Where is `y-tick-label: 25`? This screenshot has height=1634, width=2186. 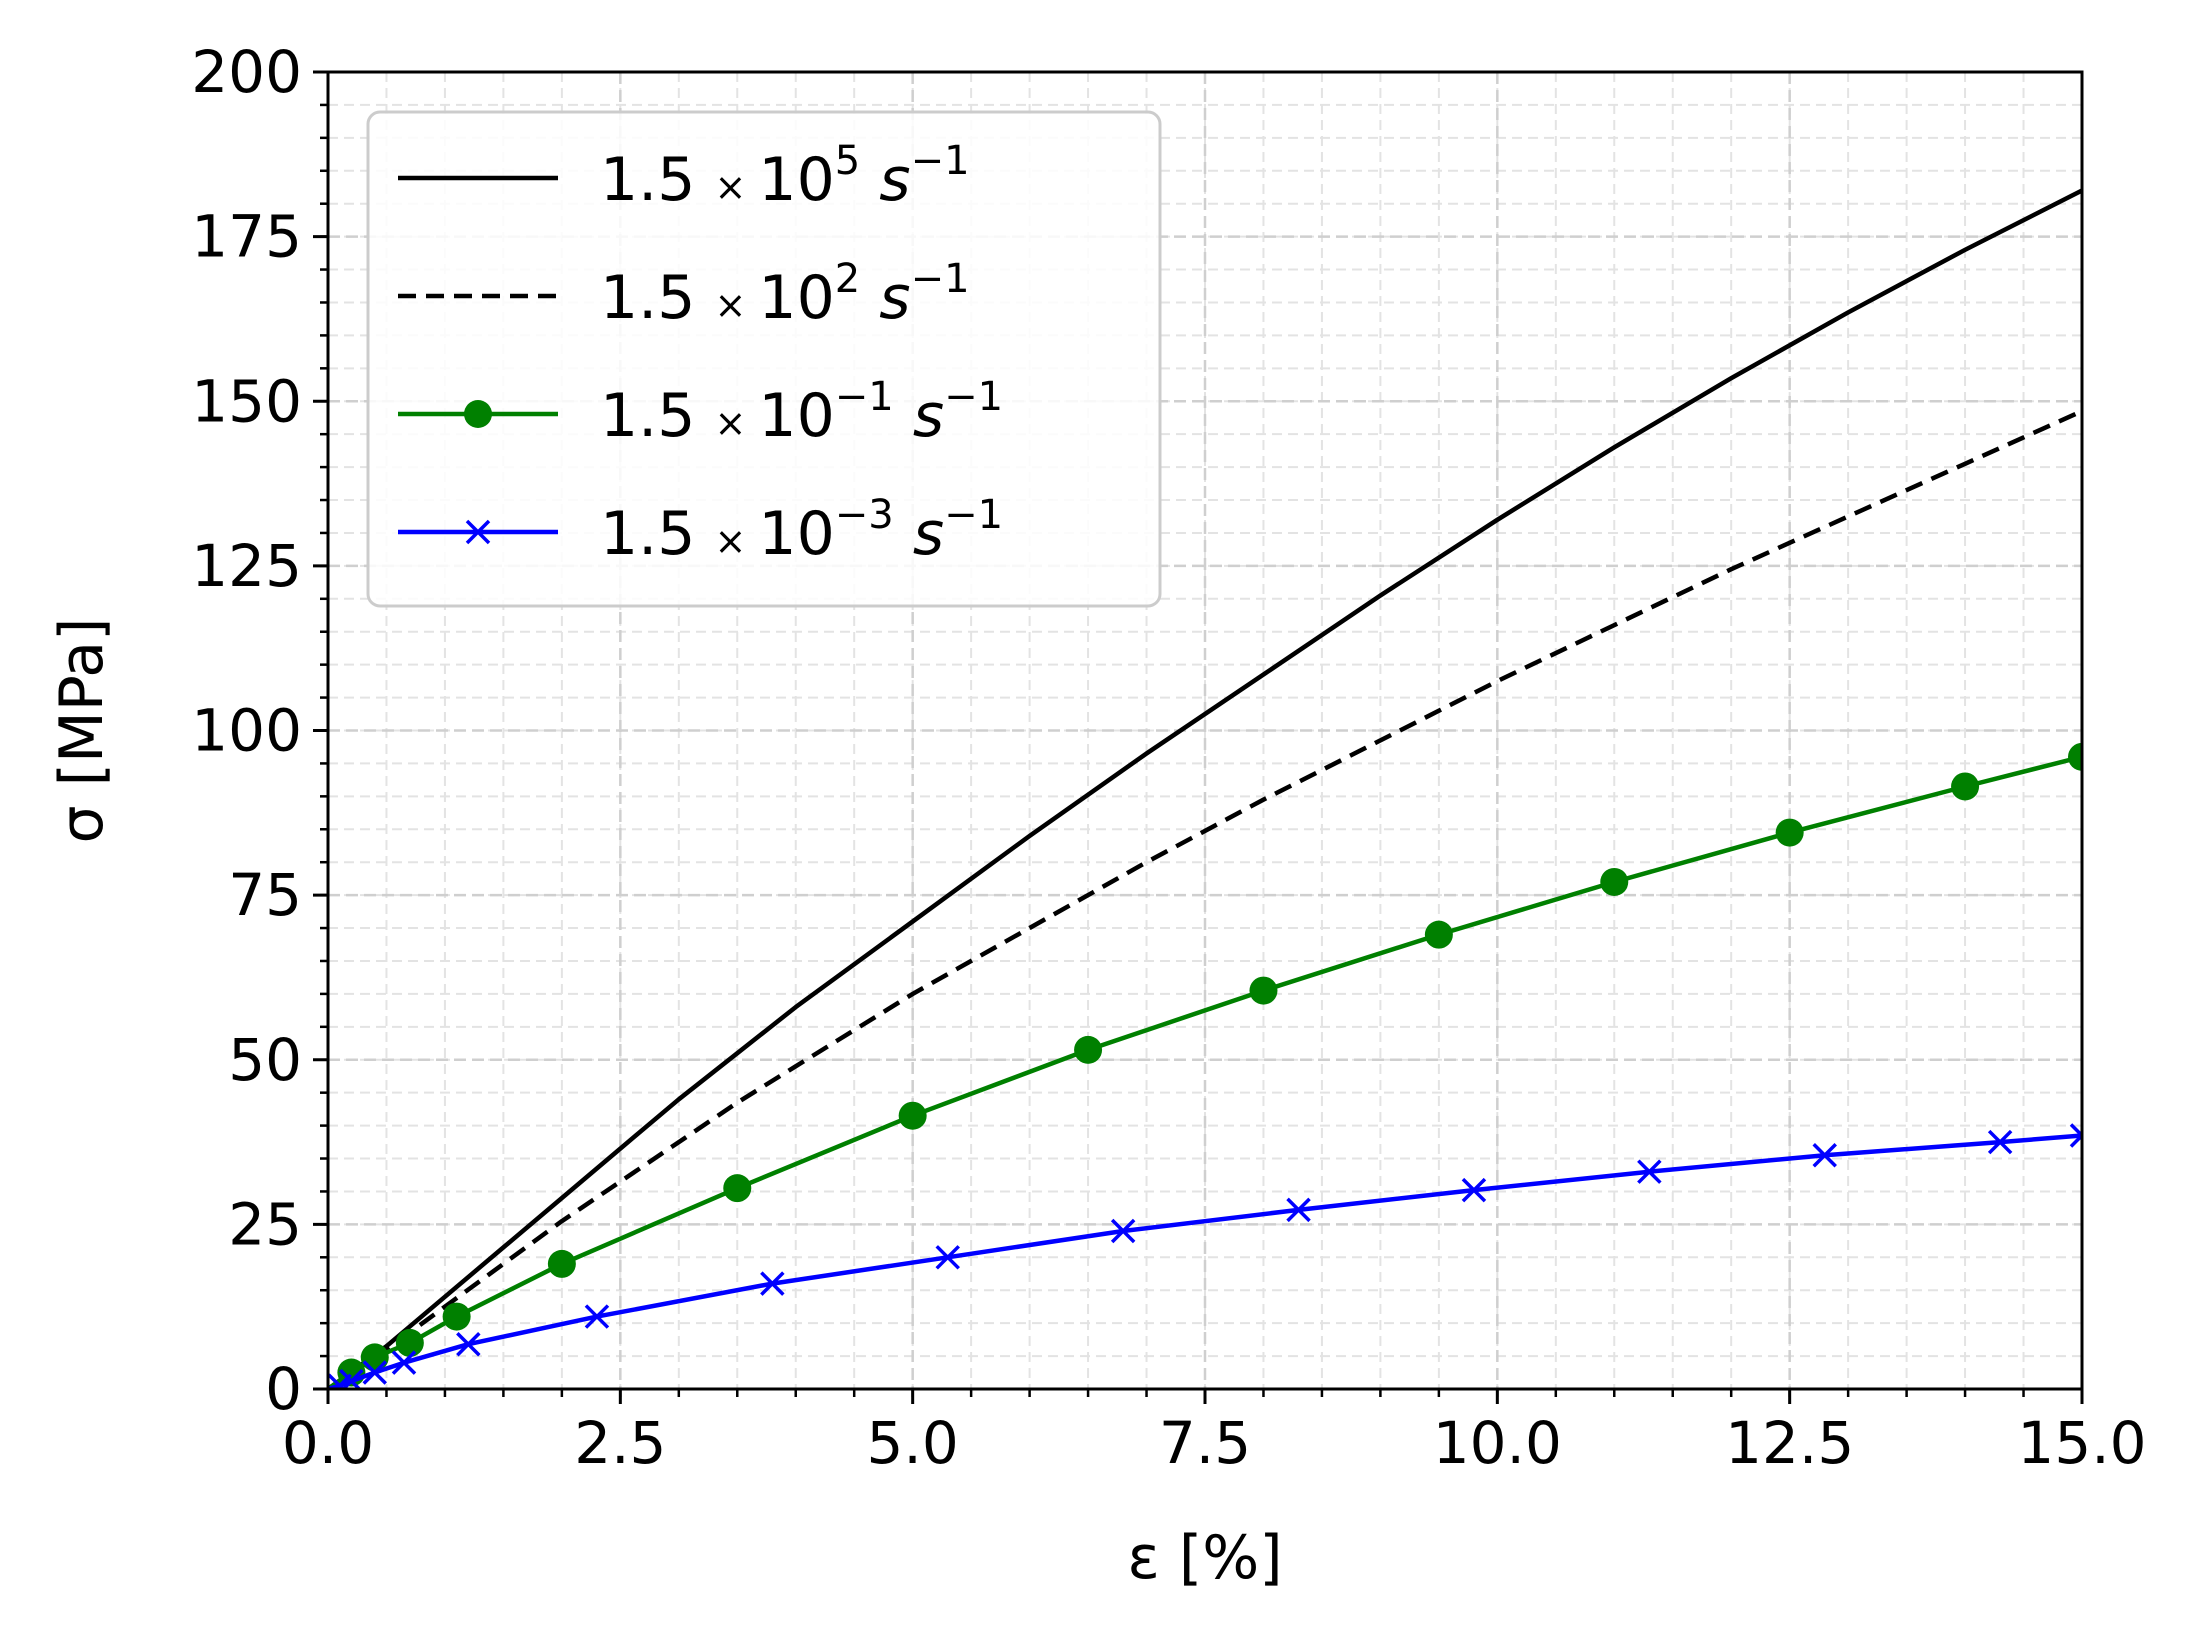
y-tick-label: 25 is located at coordinates (265, 1224).